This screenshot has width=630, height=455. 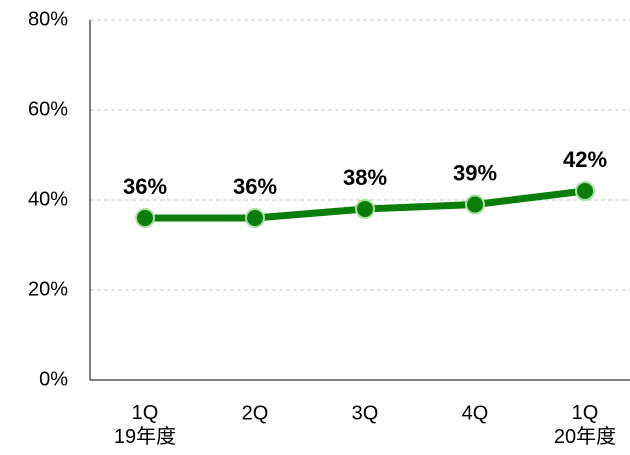 What do you see at coordinates (365, 177) in the screenshot?
I see `data-label: 38%` at bounding box center [365, 177].